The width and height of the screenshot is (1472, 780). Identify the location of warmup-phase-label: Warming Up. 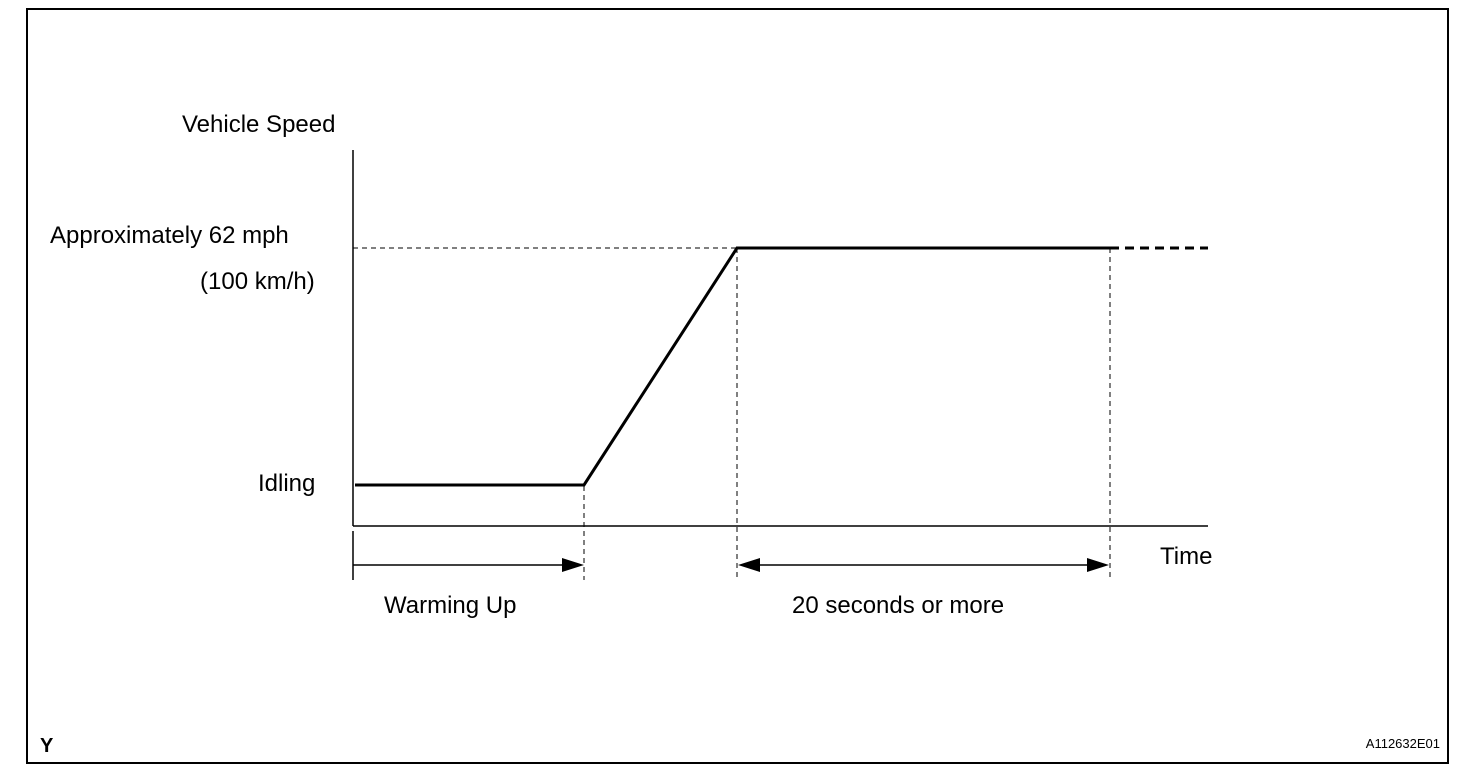
(450, 605).